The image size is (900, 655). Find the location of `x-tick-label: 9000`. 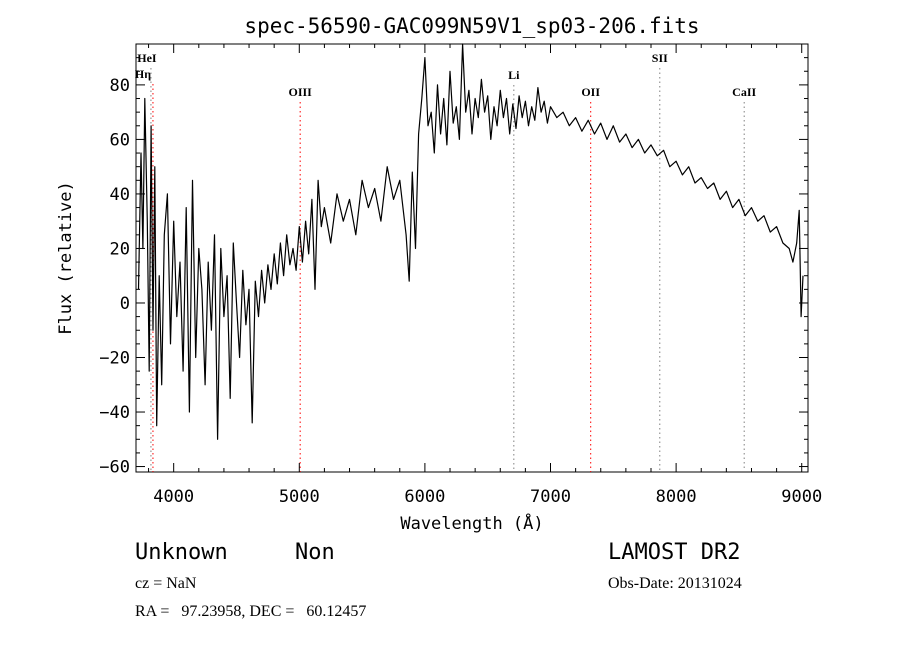

x-tick-label: 9000 is located at coordinates (801, 497).